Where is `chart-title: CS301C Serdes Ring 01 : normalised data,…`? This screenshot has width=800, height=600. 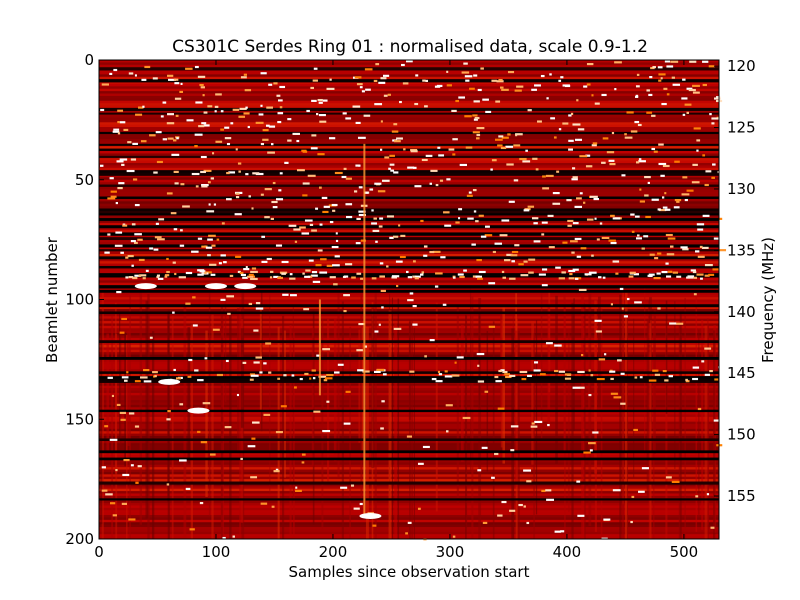
chart-title: CS301C Serdes Ring 01 : normalised data,… is located at coordinates (410, 47).